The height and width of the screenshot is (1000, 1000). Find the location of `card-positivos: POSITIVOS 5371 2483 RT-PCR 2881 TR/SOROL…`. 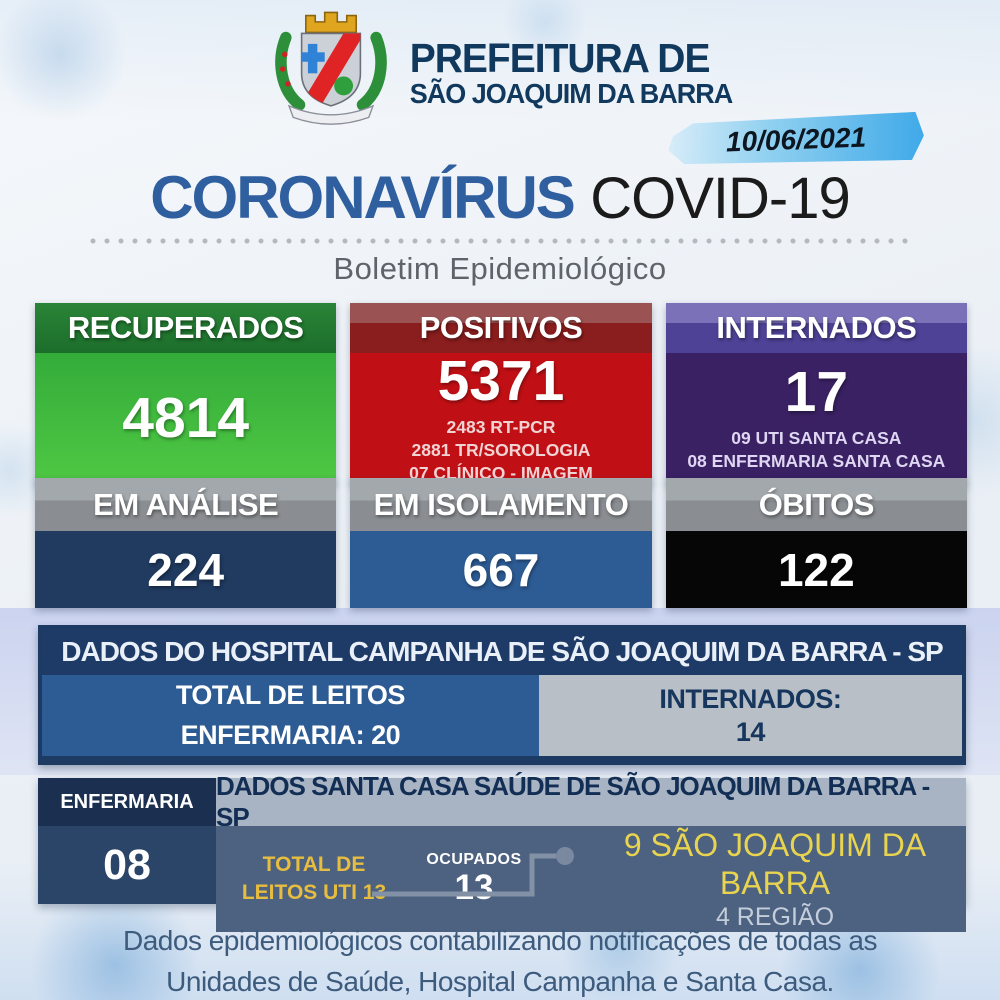

card-positivos: POSITIVOS 5371 2483 RT-PCR 2881 TR/SOROL… is located at coordinates (501, 394).